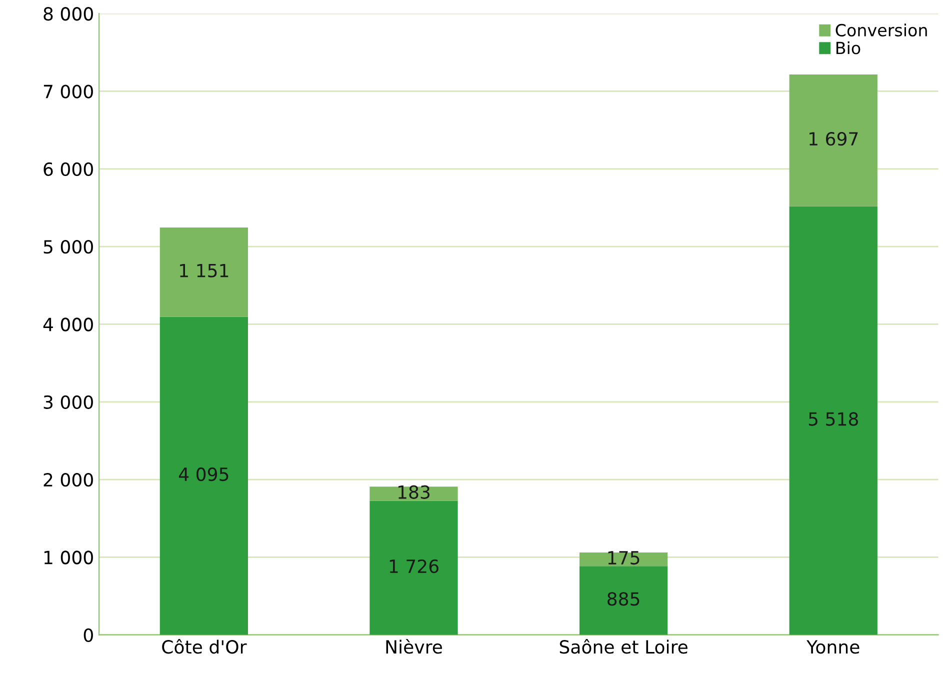  Describe the element at coordinates (833, 647) in the screenshot. I see `x-tick-label: Yonne` at that location.